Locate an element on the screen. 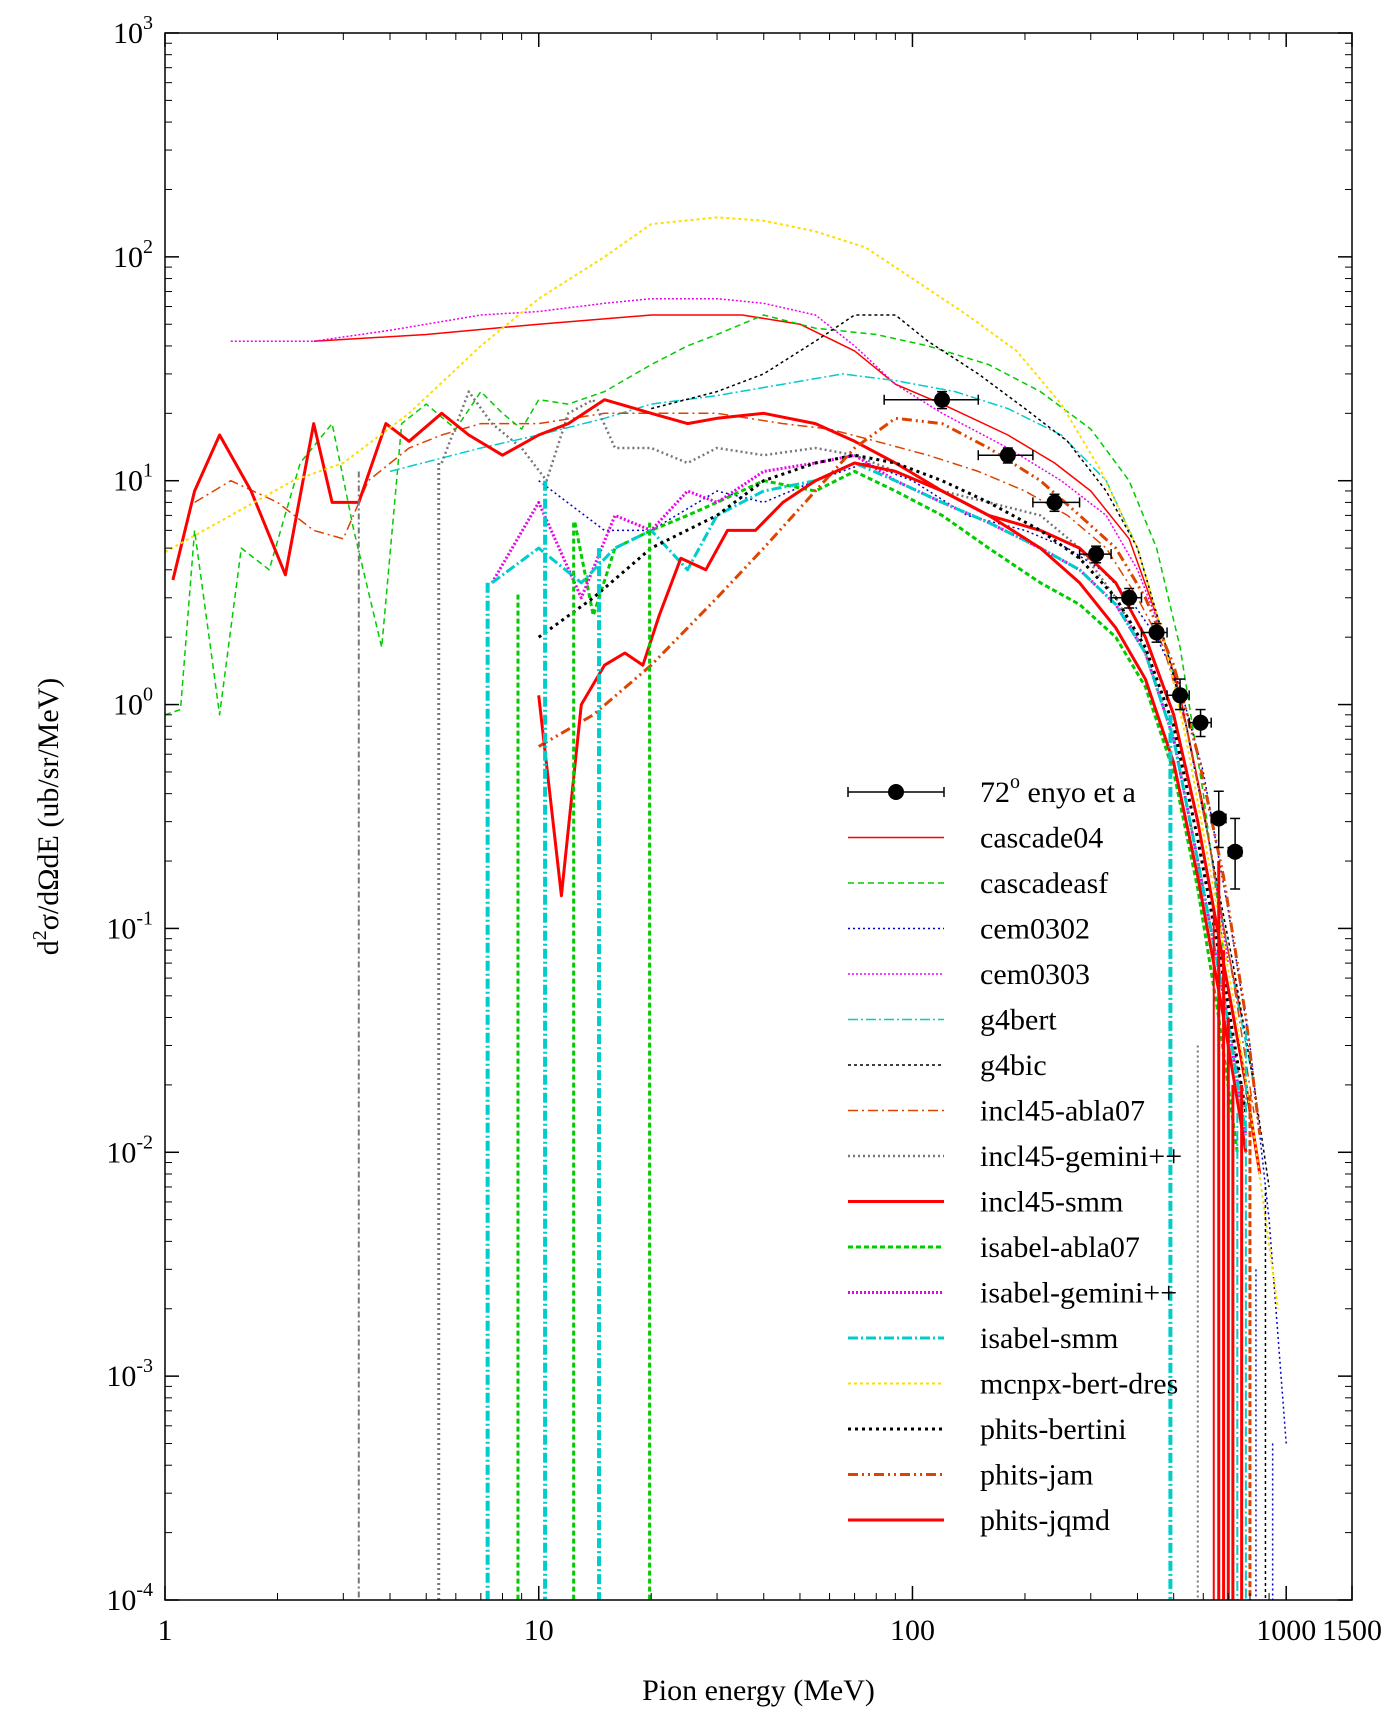 The image size is (1400, 1720). legend-label: mcnpx-bert-dres is located at coordinates (1079, 1384).